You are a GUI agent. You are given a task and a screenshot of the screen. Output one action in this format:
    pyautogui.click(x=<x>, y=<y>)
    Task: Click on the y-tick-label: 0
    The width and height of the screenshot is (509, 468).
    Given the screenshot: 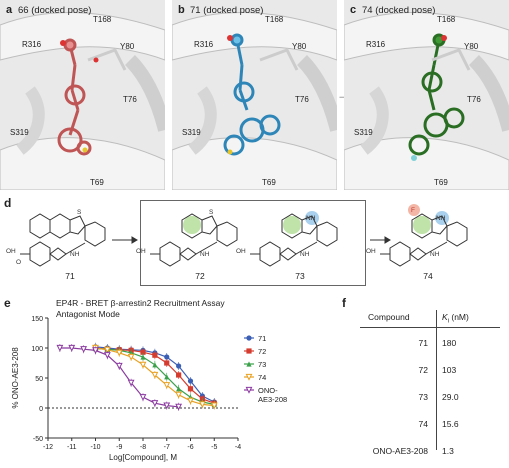 What is the action you would take?
    pyautogui.click(x=41, y=409)
    